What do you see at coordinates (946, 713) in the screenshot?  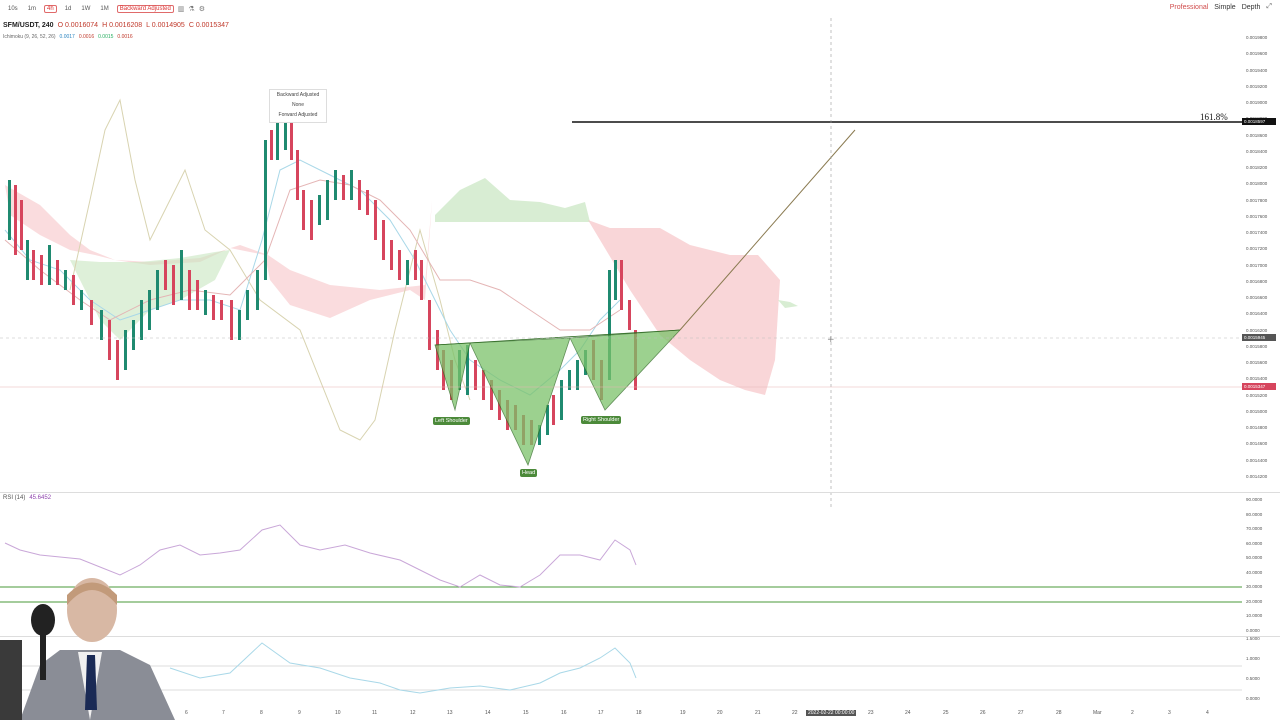 I see `time-tick-label: 25` at bounding box center [946, 713].